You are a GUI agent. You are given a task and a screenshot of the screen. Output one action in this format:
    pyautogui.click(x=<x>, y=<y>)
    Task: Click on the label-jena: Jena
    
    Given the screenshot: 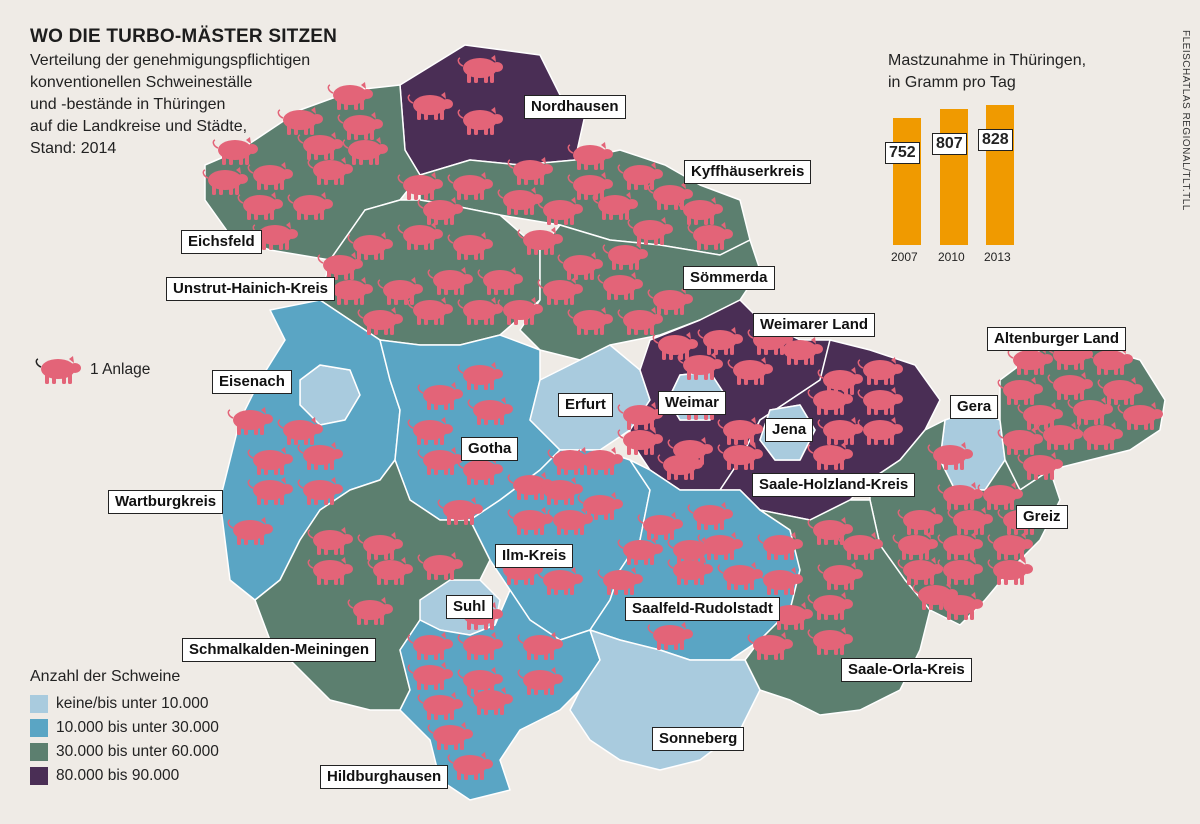 What is the action you would take?
    pyautogui.click(x=789, y=430)
    